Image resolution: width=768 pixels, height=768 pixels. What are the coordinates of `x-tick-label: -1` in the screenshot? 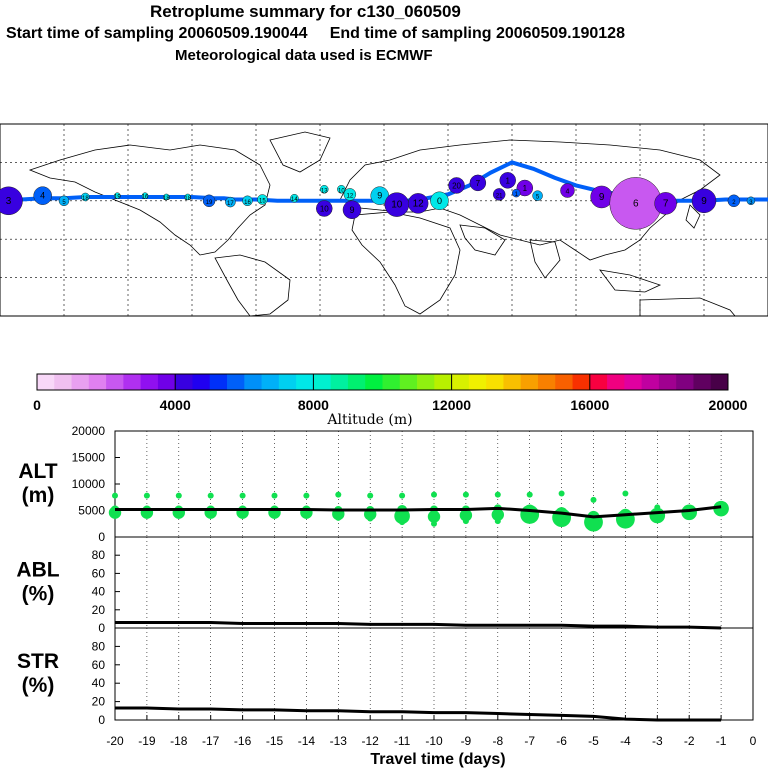 It's located at (721, 741).